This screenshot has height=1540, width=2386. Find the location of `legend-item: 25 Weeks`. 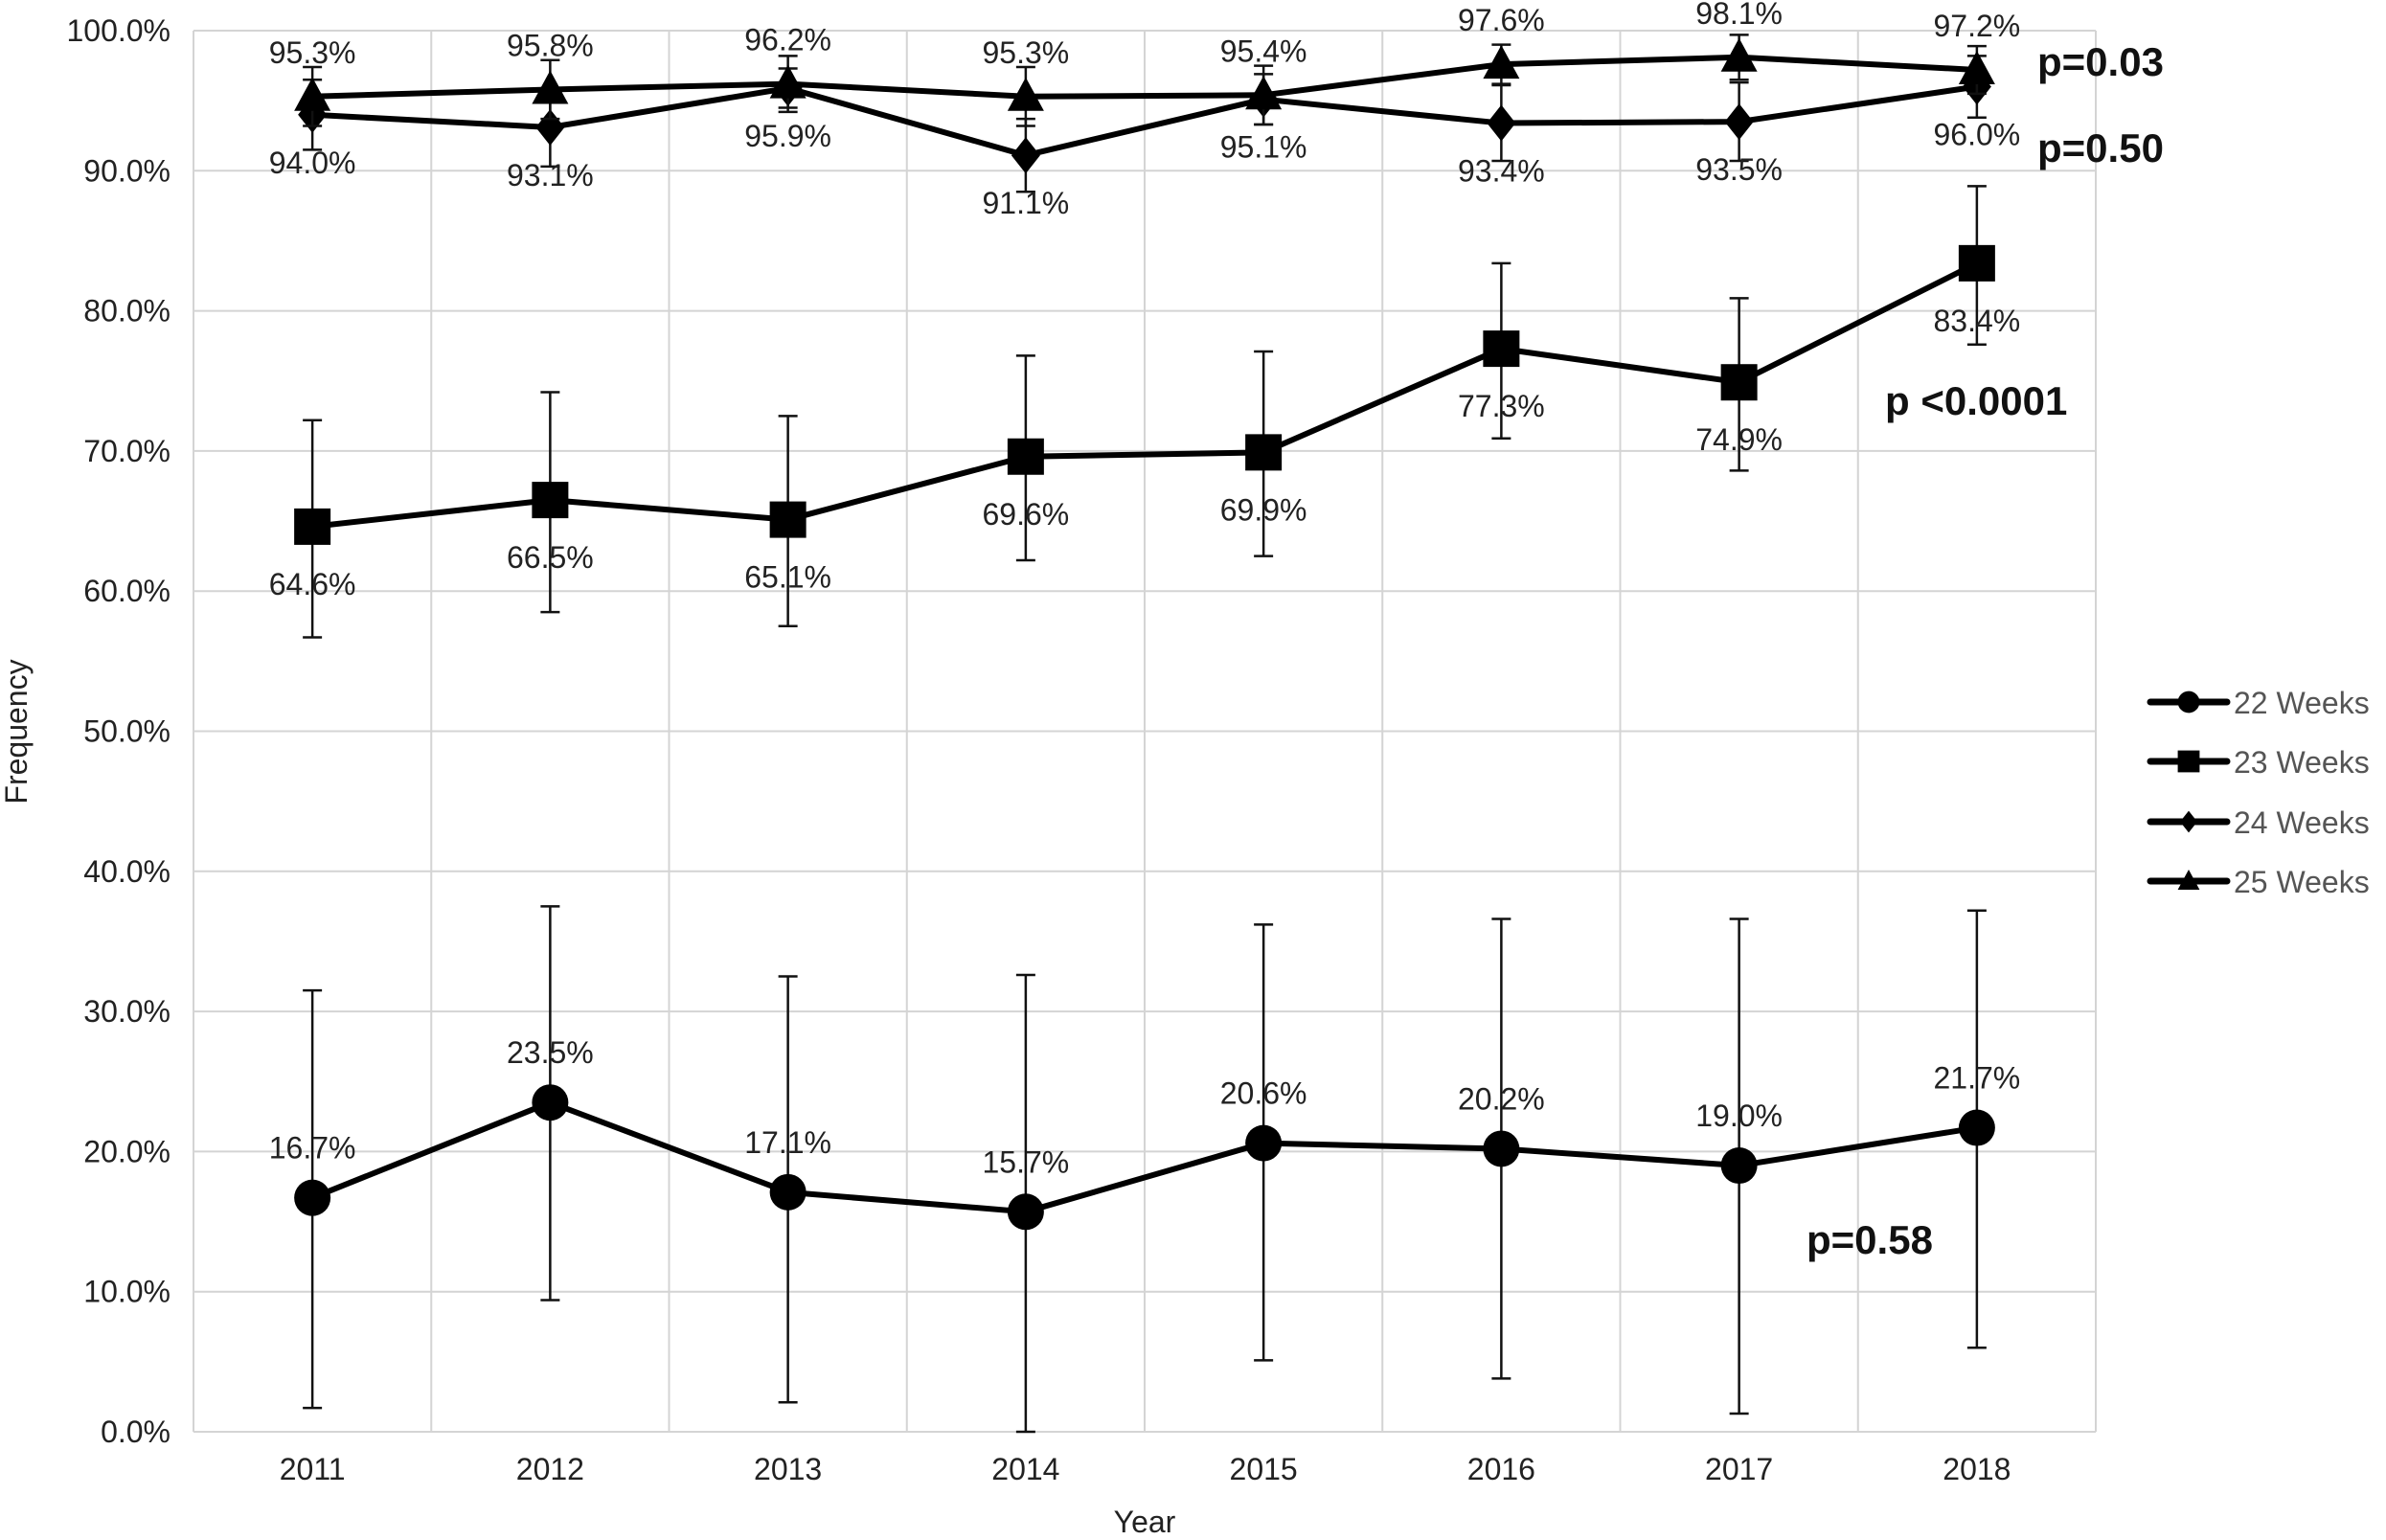

legend-item: 25 Weeks is located at coordinates (2258, 882).